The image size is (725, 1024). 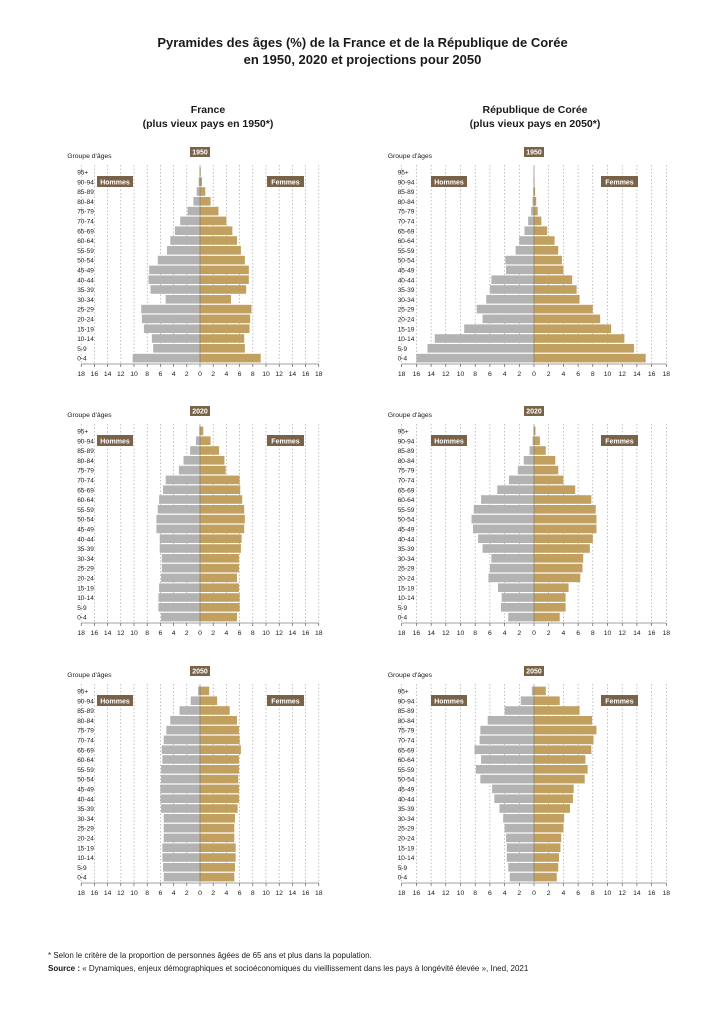 What do you see at coordinates (406, 848) in the screenshot?
I see `age-group-label: 15-19` at bounding box center [406, 848].